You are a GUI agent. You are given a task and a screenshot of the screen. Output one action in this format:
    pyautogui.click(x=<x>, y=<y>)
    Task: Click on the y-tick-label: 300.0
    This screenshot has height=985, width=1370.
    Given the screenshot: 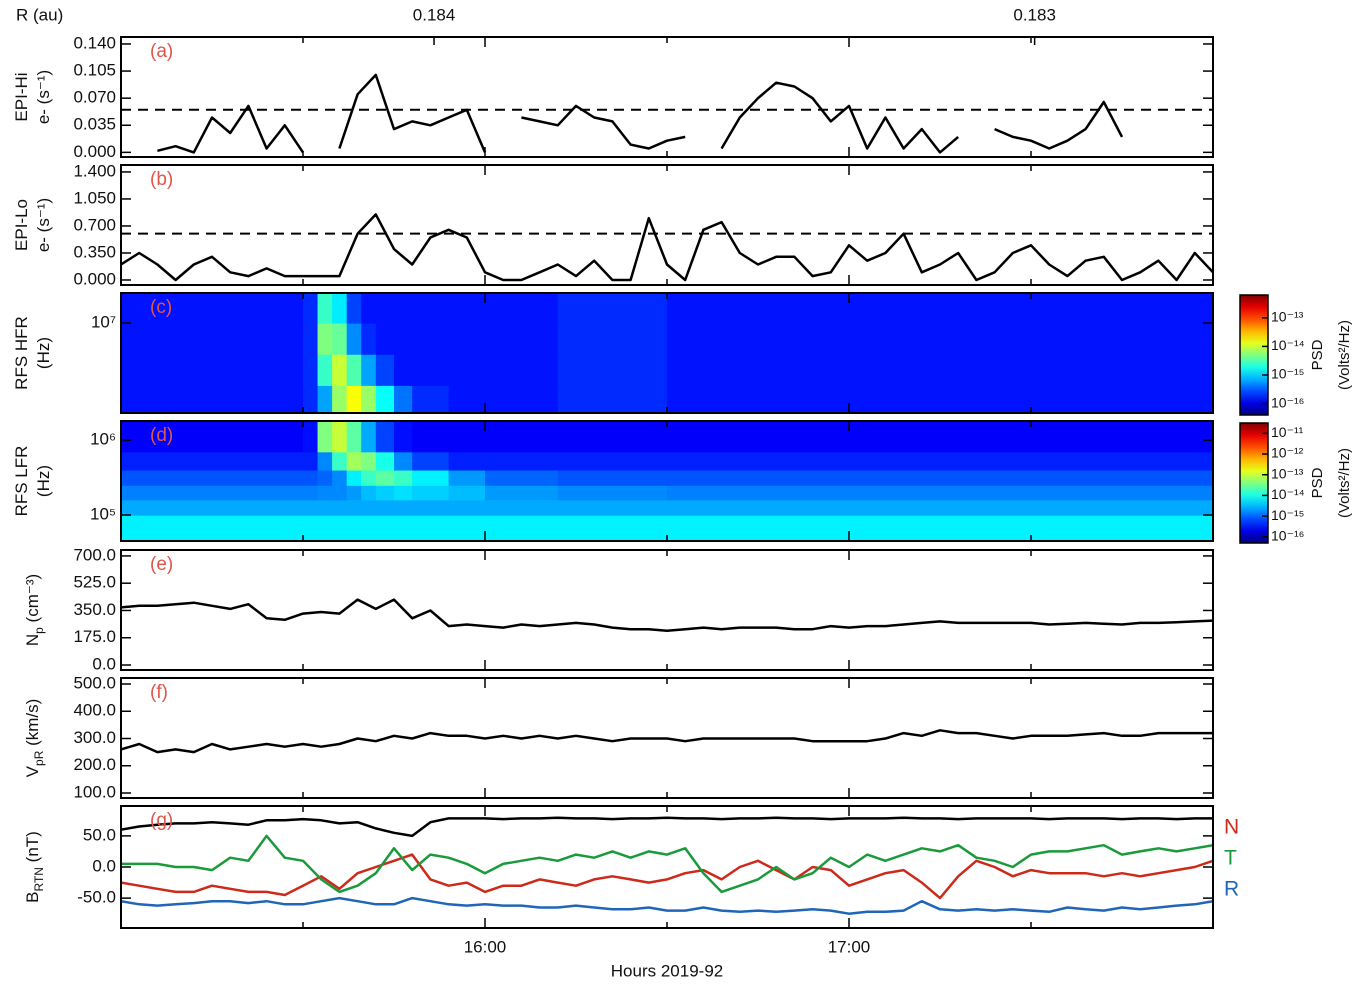 What is the action you would take?
    pyautogui.click(x=94, y=737)
    